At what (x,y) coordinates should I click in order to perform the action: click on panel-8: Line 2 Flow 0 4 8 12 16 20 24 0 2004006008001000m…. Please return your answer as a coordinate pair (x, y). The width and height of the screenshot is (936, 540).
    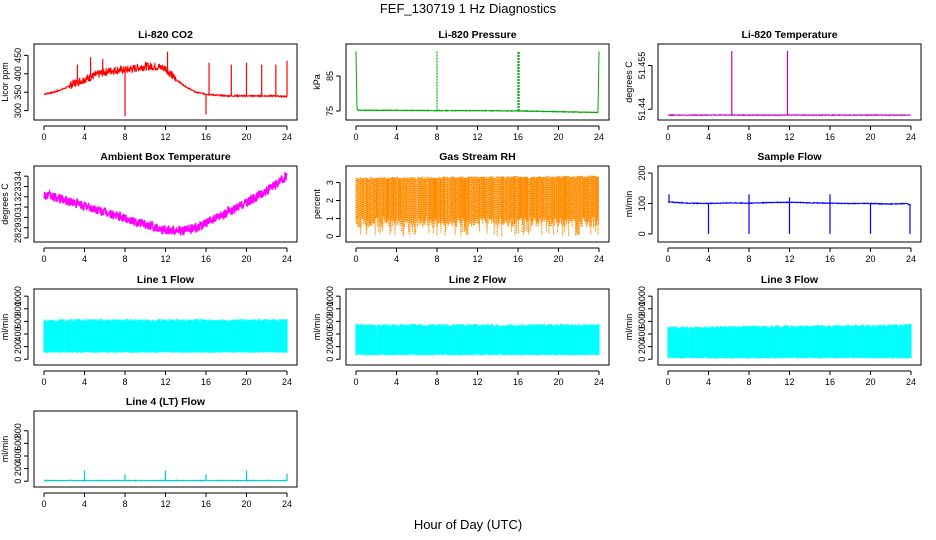
    Looking at the image, I should click on (461, 330).